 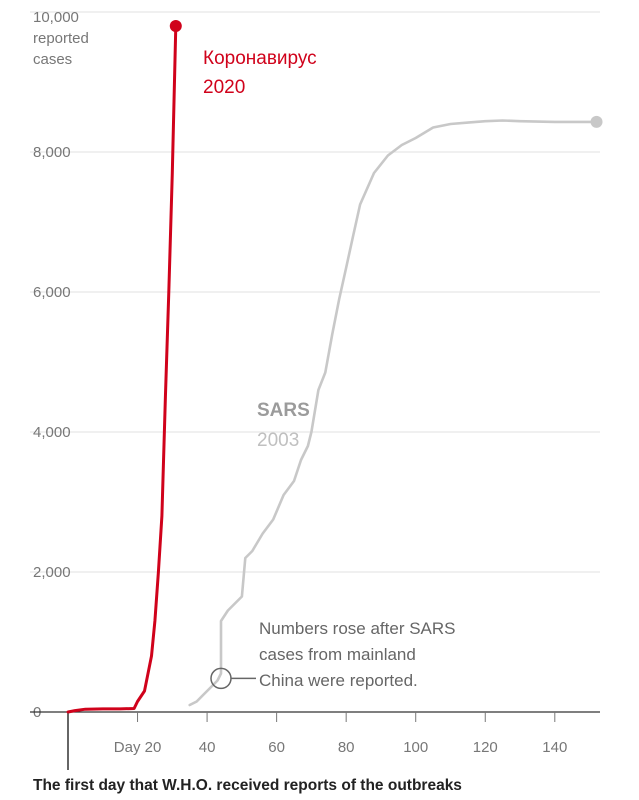 I want to click on y-tick-label: 6,000, so click(x=52, y=292).